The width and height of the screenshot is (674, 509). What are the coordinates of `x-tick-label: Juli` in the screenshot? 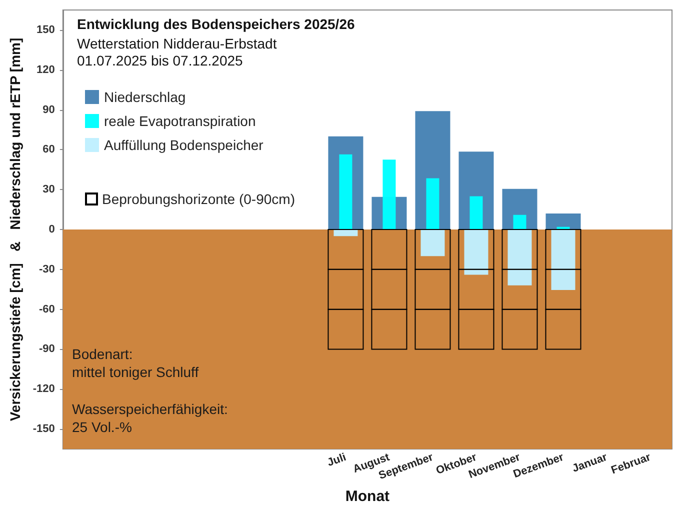 It's located at (337, 460).